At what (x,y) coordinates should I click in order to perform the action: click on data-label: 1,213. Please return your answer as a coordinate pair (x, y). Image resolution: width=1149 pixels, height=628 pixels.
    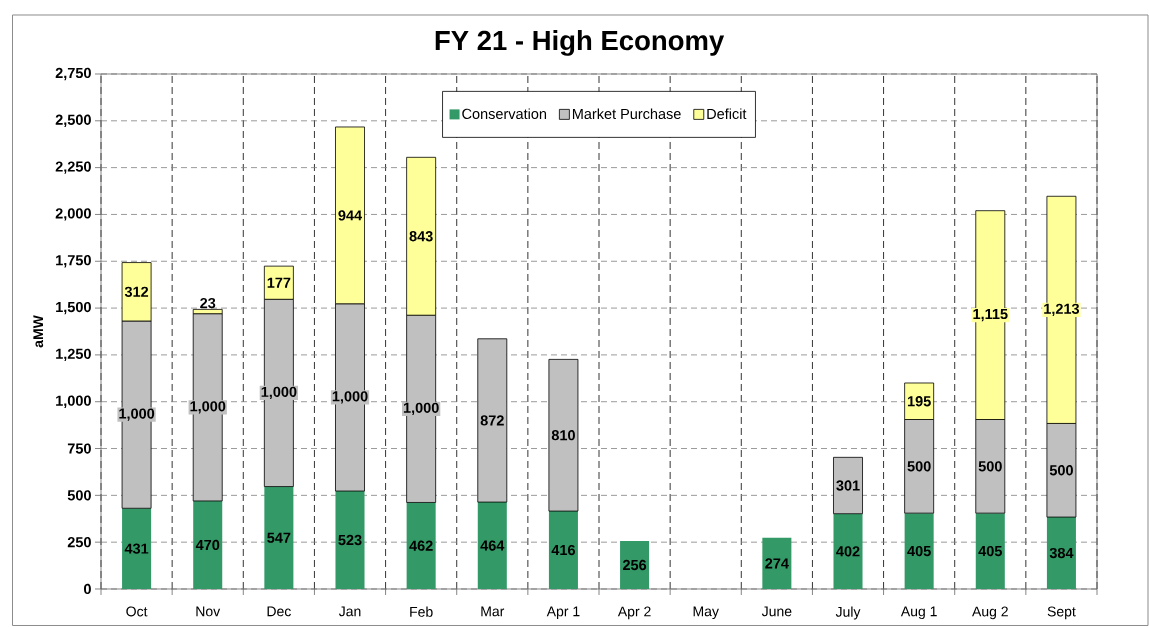
    Looking at the image, I should click on (1062, 310).